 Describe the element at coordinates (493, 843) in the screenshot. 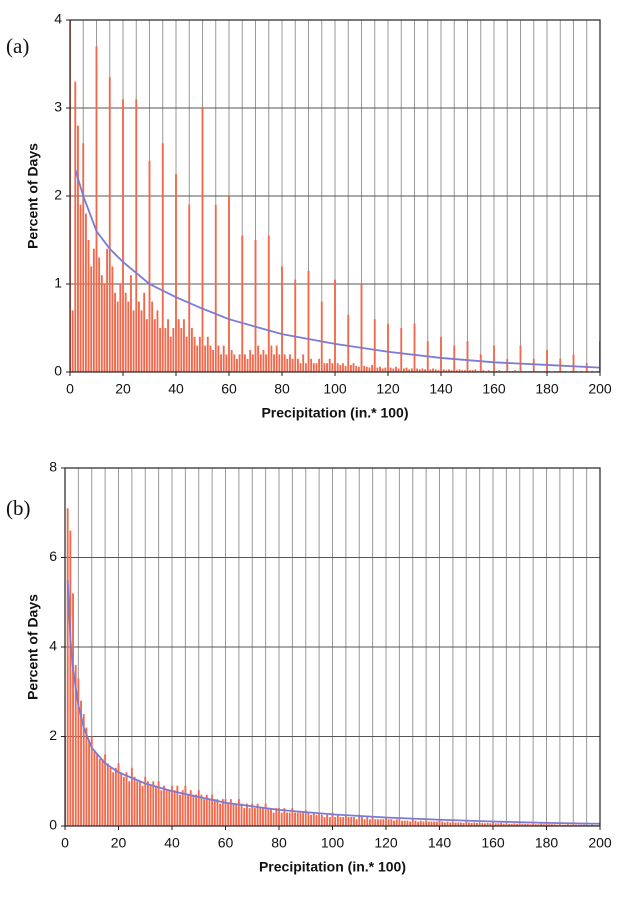

I see `x-tick-label: 160` at that location.